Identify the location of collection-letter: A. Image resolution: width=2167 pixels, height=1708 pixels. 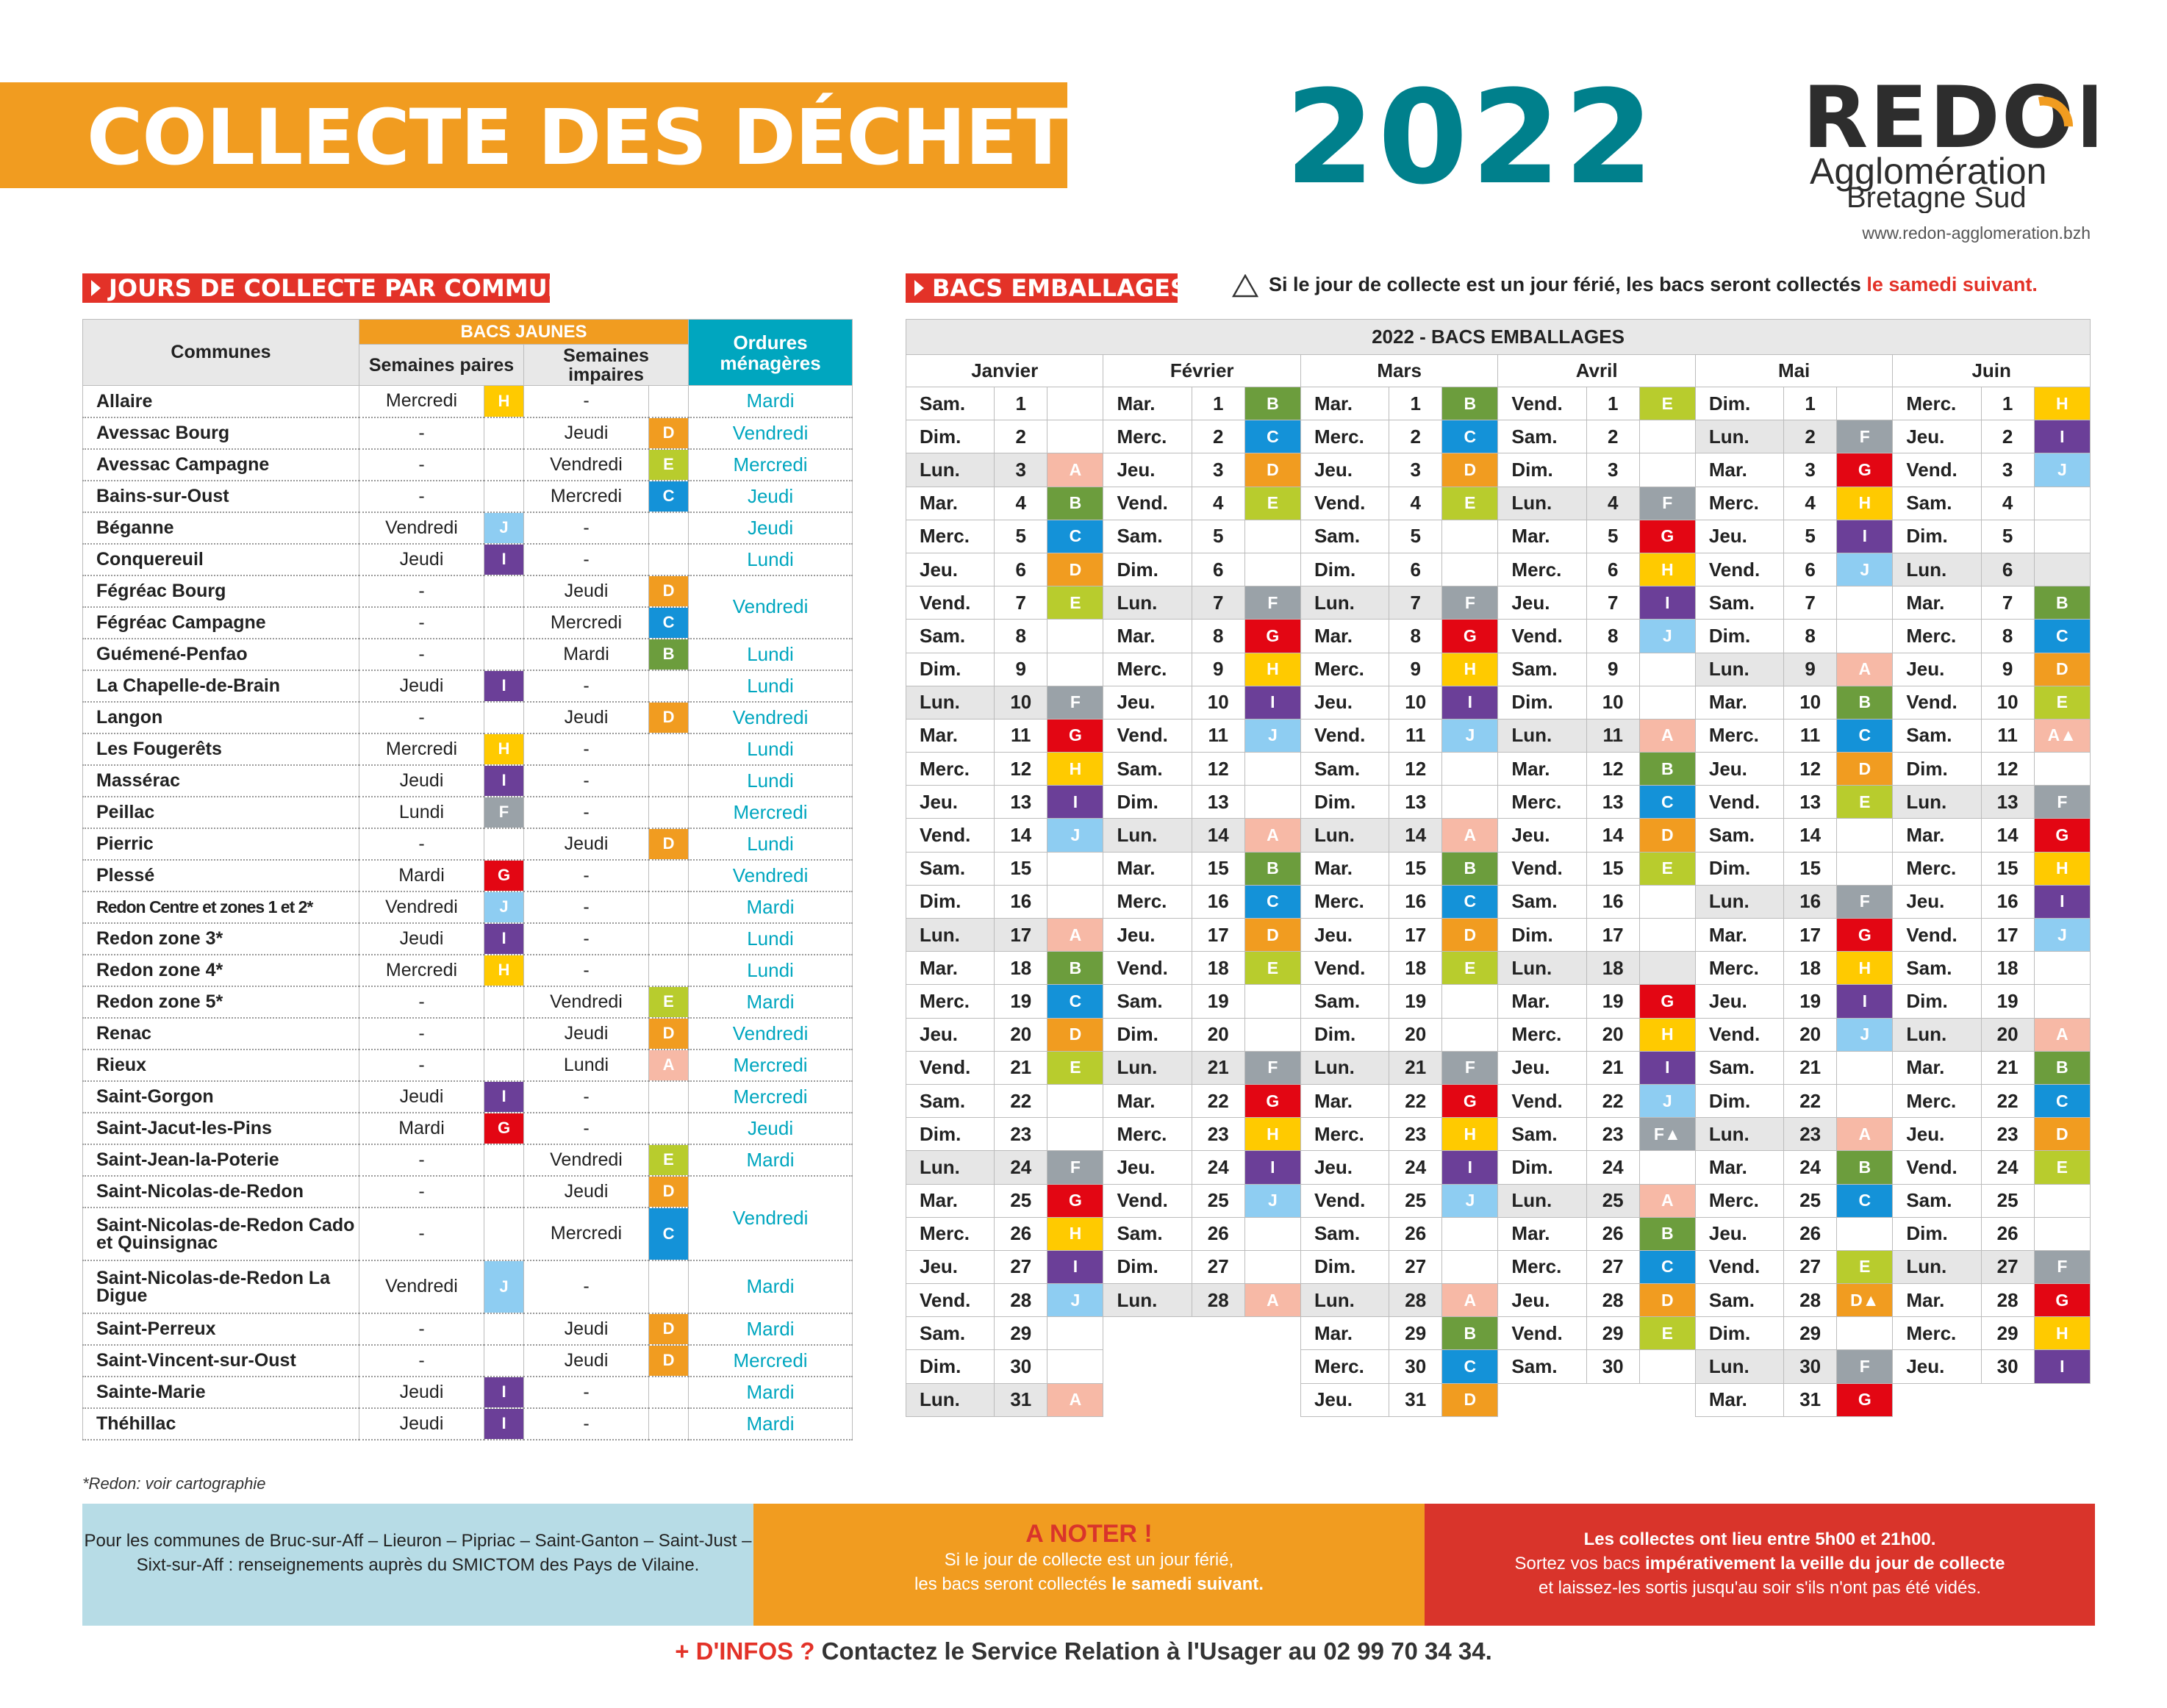
(1470, 835).